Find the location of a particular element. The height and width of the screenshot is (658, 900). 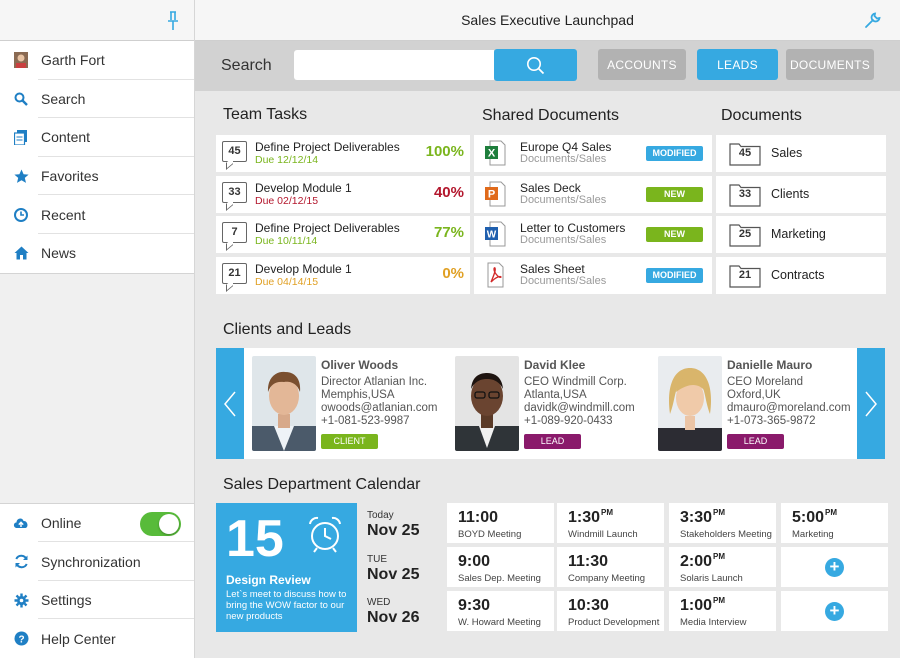

shared-doc-row: P Sales Deck Documents/Sales NEW is located at coordinates (593, 194).